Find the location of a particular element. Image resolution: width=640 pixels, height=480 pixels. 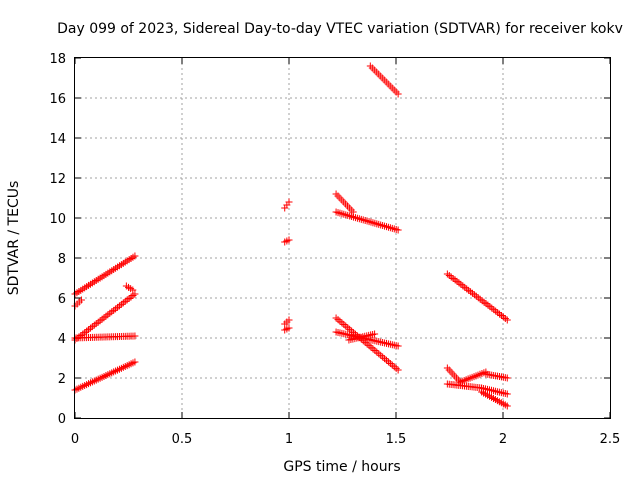

y-tick-label: 16 is located at coordinates (57, 99).